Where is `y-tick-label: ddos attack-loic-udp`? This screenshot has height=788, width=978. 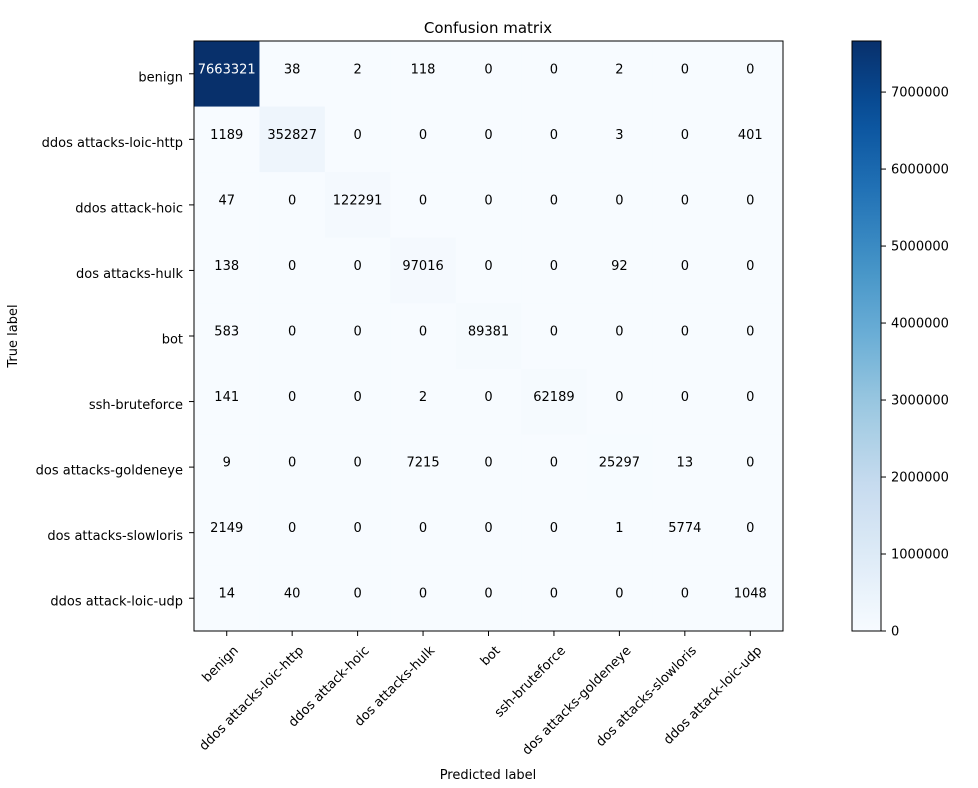
y-tick-label: ddos attack-loic-udp is located at coordinates (116, 602).